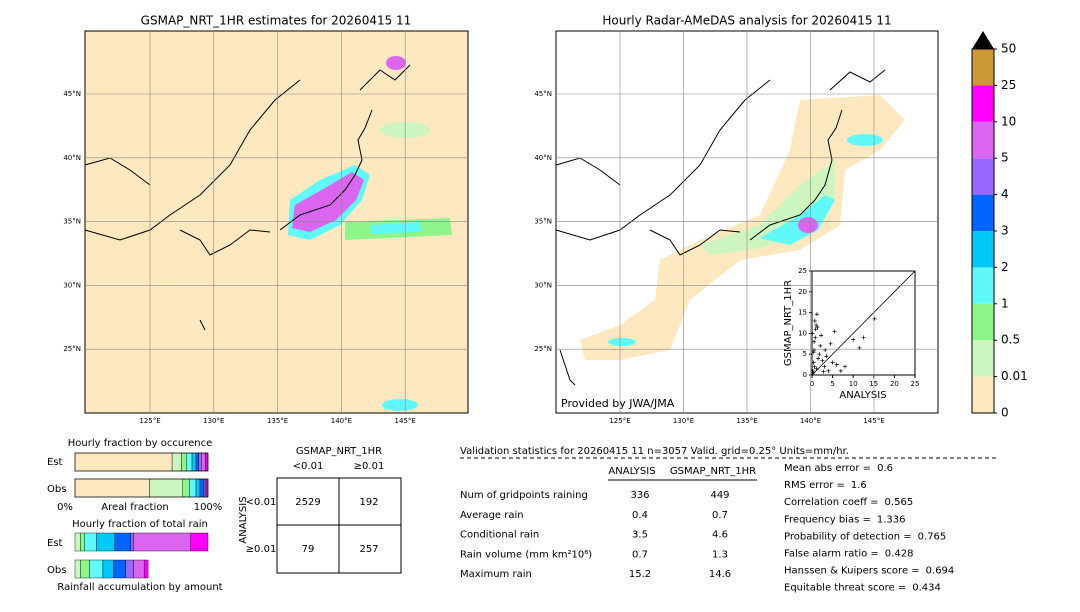  Describe the element at coordinates (720, 515) in the screenshot. I see `cell: 0.7` at that location.